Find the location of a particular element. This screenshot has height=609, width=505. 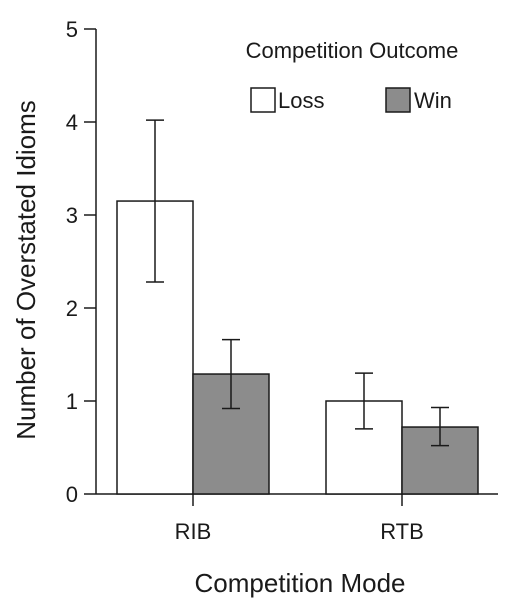

y-tick-label: 0 is located at coordinates (72, 494).